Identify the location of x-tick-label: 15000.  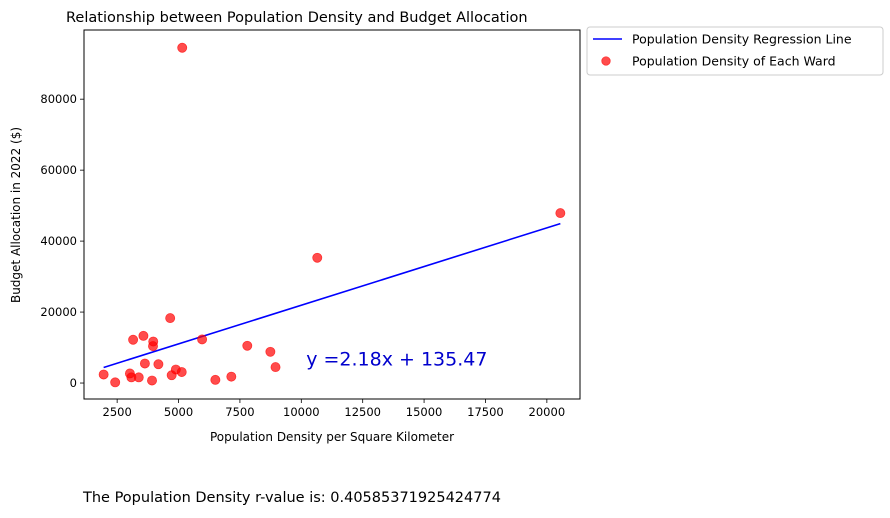
(424, 412).